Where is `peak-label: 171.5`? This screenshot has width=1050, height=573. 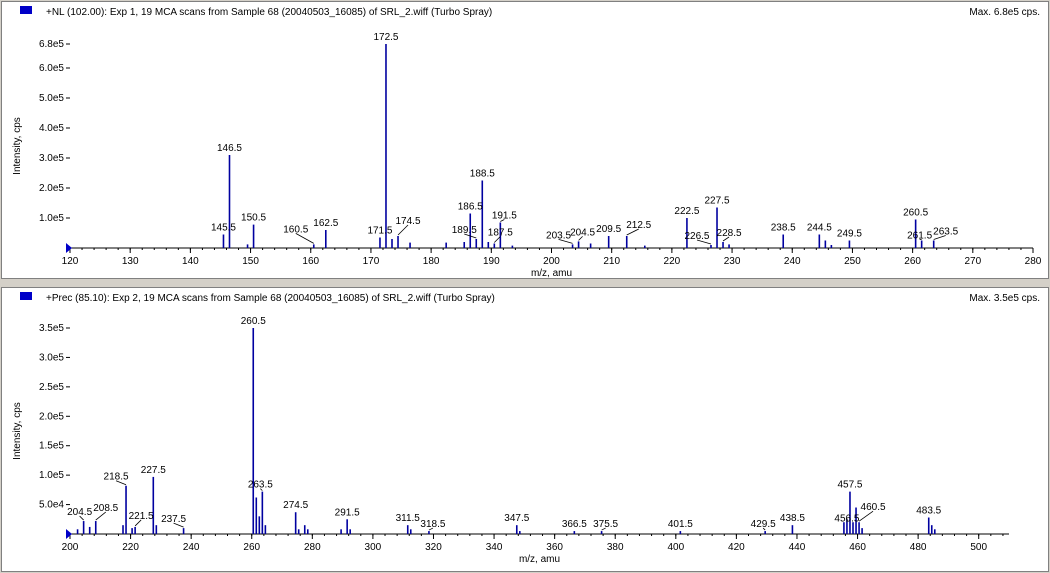 peak-label: 171.5 is located at coordinates (379, 231).